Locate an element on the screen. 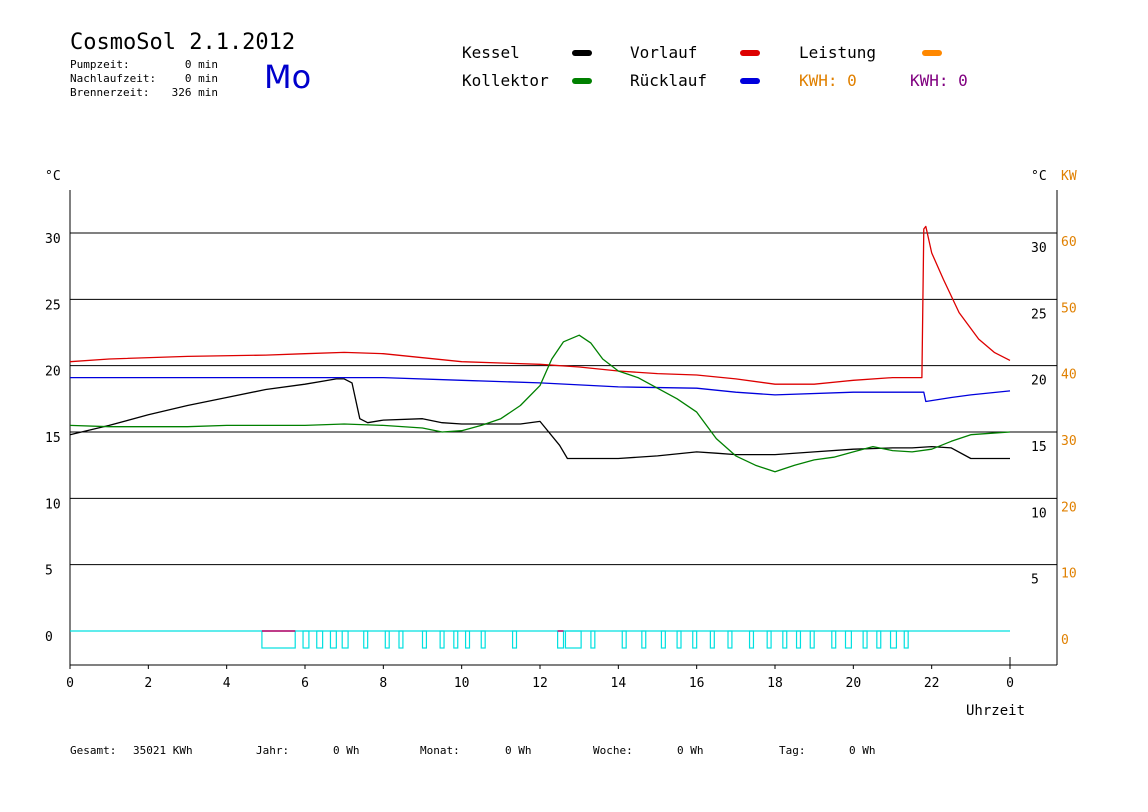 The width and height of the screenshot is (1148, 812). legend-ruecklauf-swatch is located at coordinates (750, 81).